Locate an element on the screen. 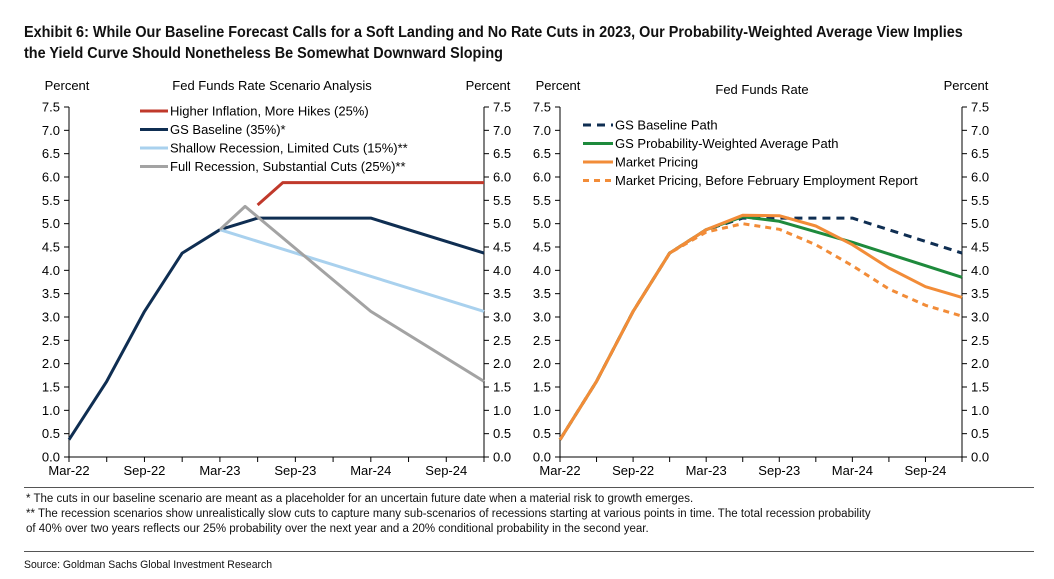  legend-label-1: GS Baseline Path is located at coordinates (666, 125).